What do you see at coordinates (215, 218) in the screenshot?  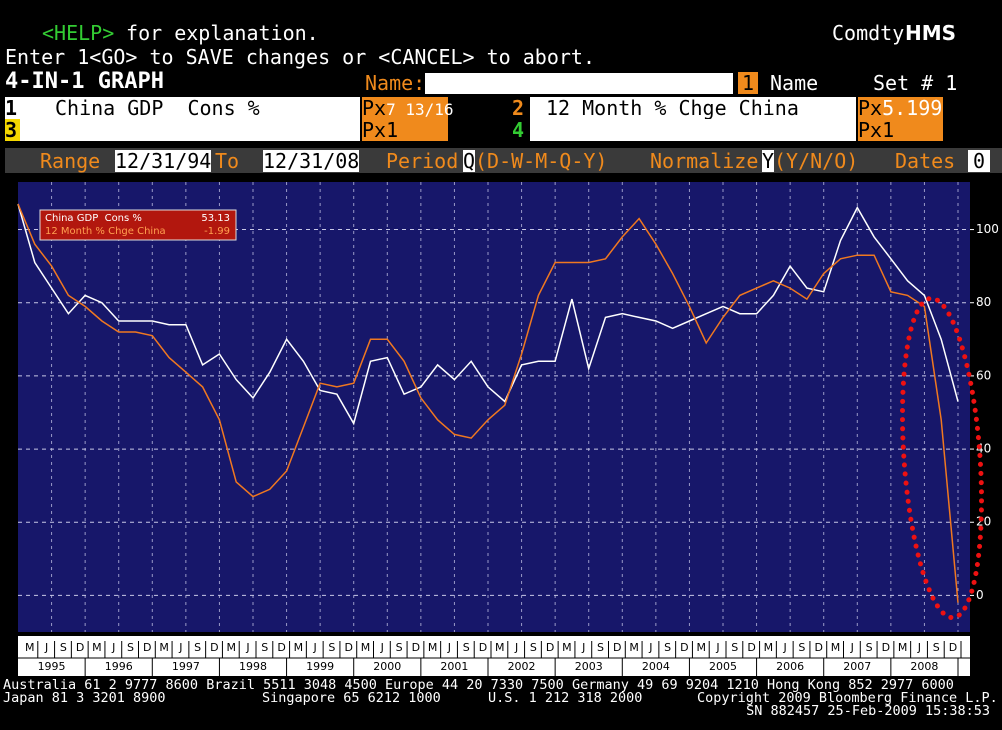 I see `legend-value: 53.13` at bounding box center [215, 218].